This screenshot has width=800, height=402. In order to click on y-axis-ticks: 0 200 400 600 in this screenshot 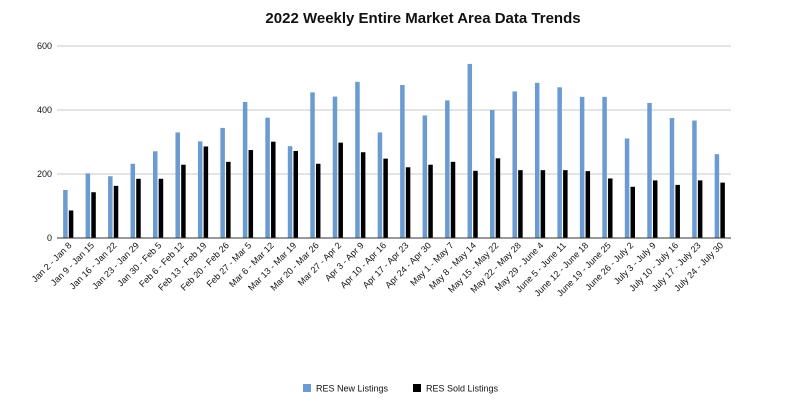, I will do `click(44, 142)`.